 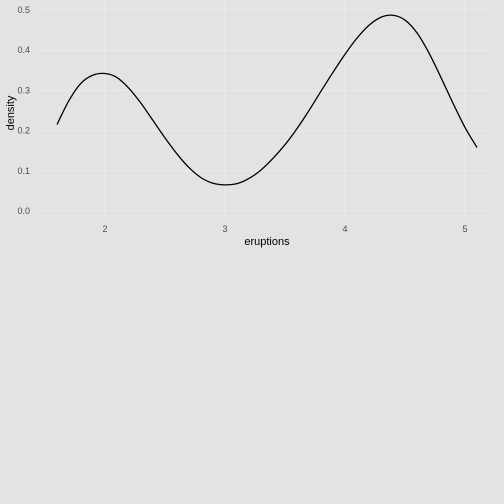 I want to click on y-tick-label: 0.4, so click(x=23, y=50).